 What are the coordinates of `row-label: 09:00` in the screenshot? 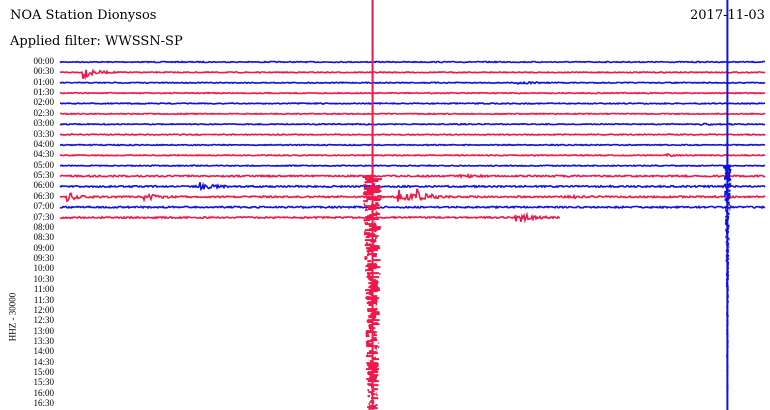 It's located at (43, 247).